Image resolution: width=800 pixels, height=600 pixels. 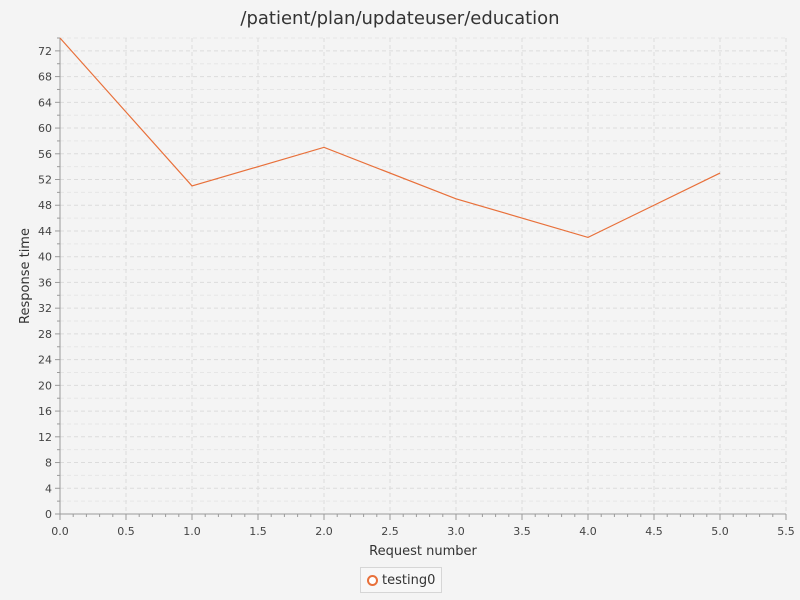 I want to click on y-axis-title: Response time, so click(x=25, y=276).